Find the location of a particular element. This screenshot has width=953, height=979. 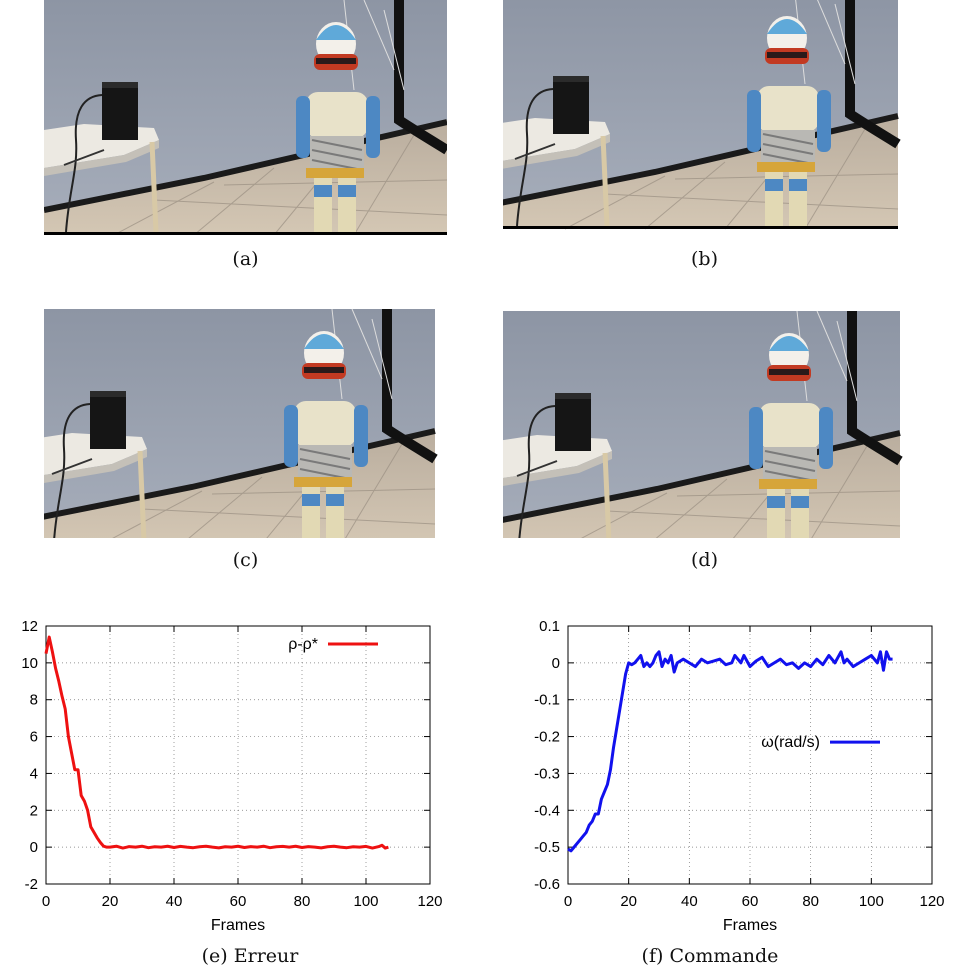

y-tick-label: 8 is located at coordinates (34, 700).